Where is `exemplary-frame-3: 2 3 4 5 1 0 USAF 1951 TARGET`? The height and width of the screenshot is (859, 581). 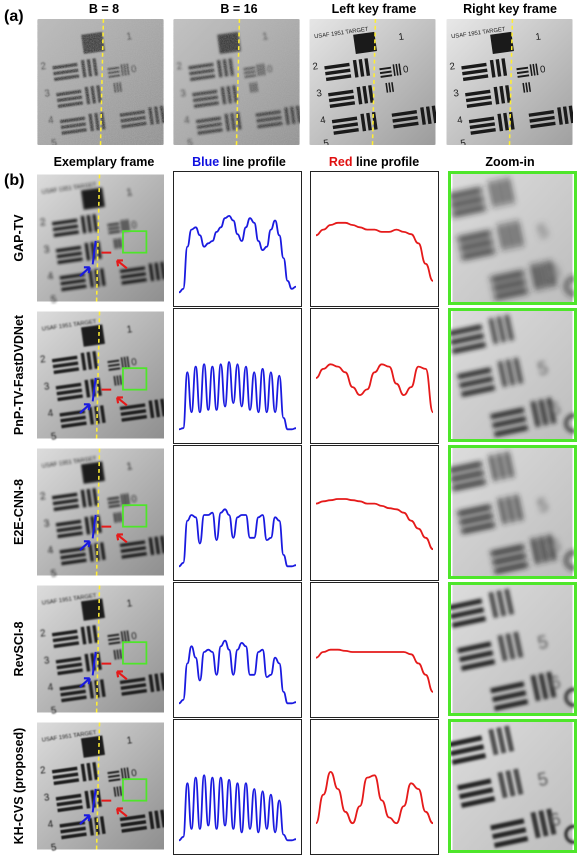 exemplary-frame-3: 2 3 4 5 1 0 USAF 1951 TARGET is located at coordinates (100, 649).